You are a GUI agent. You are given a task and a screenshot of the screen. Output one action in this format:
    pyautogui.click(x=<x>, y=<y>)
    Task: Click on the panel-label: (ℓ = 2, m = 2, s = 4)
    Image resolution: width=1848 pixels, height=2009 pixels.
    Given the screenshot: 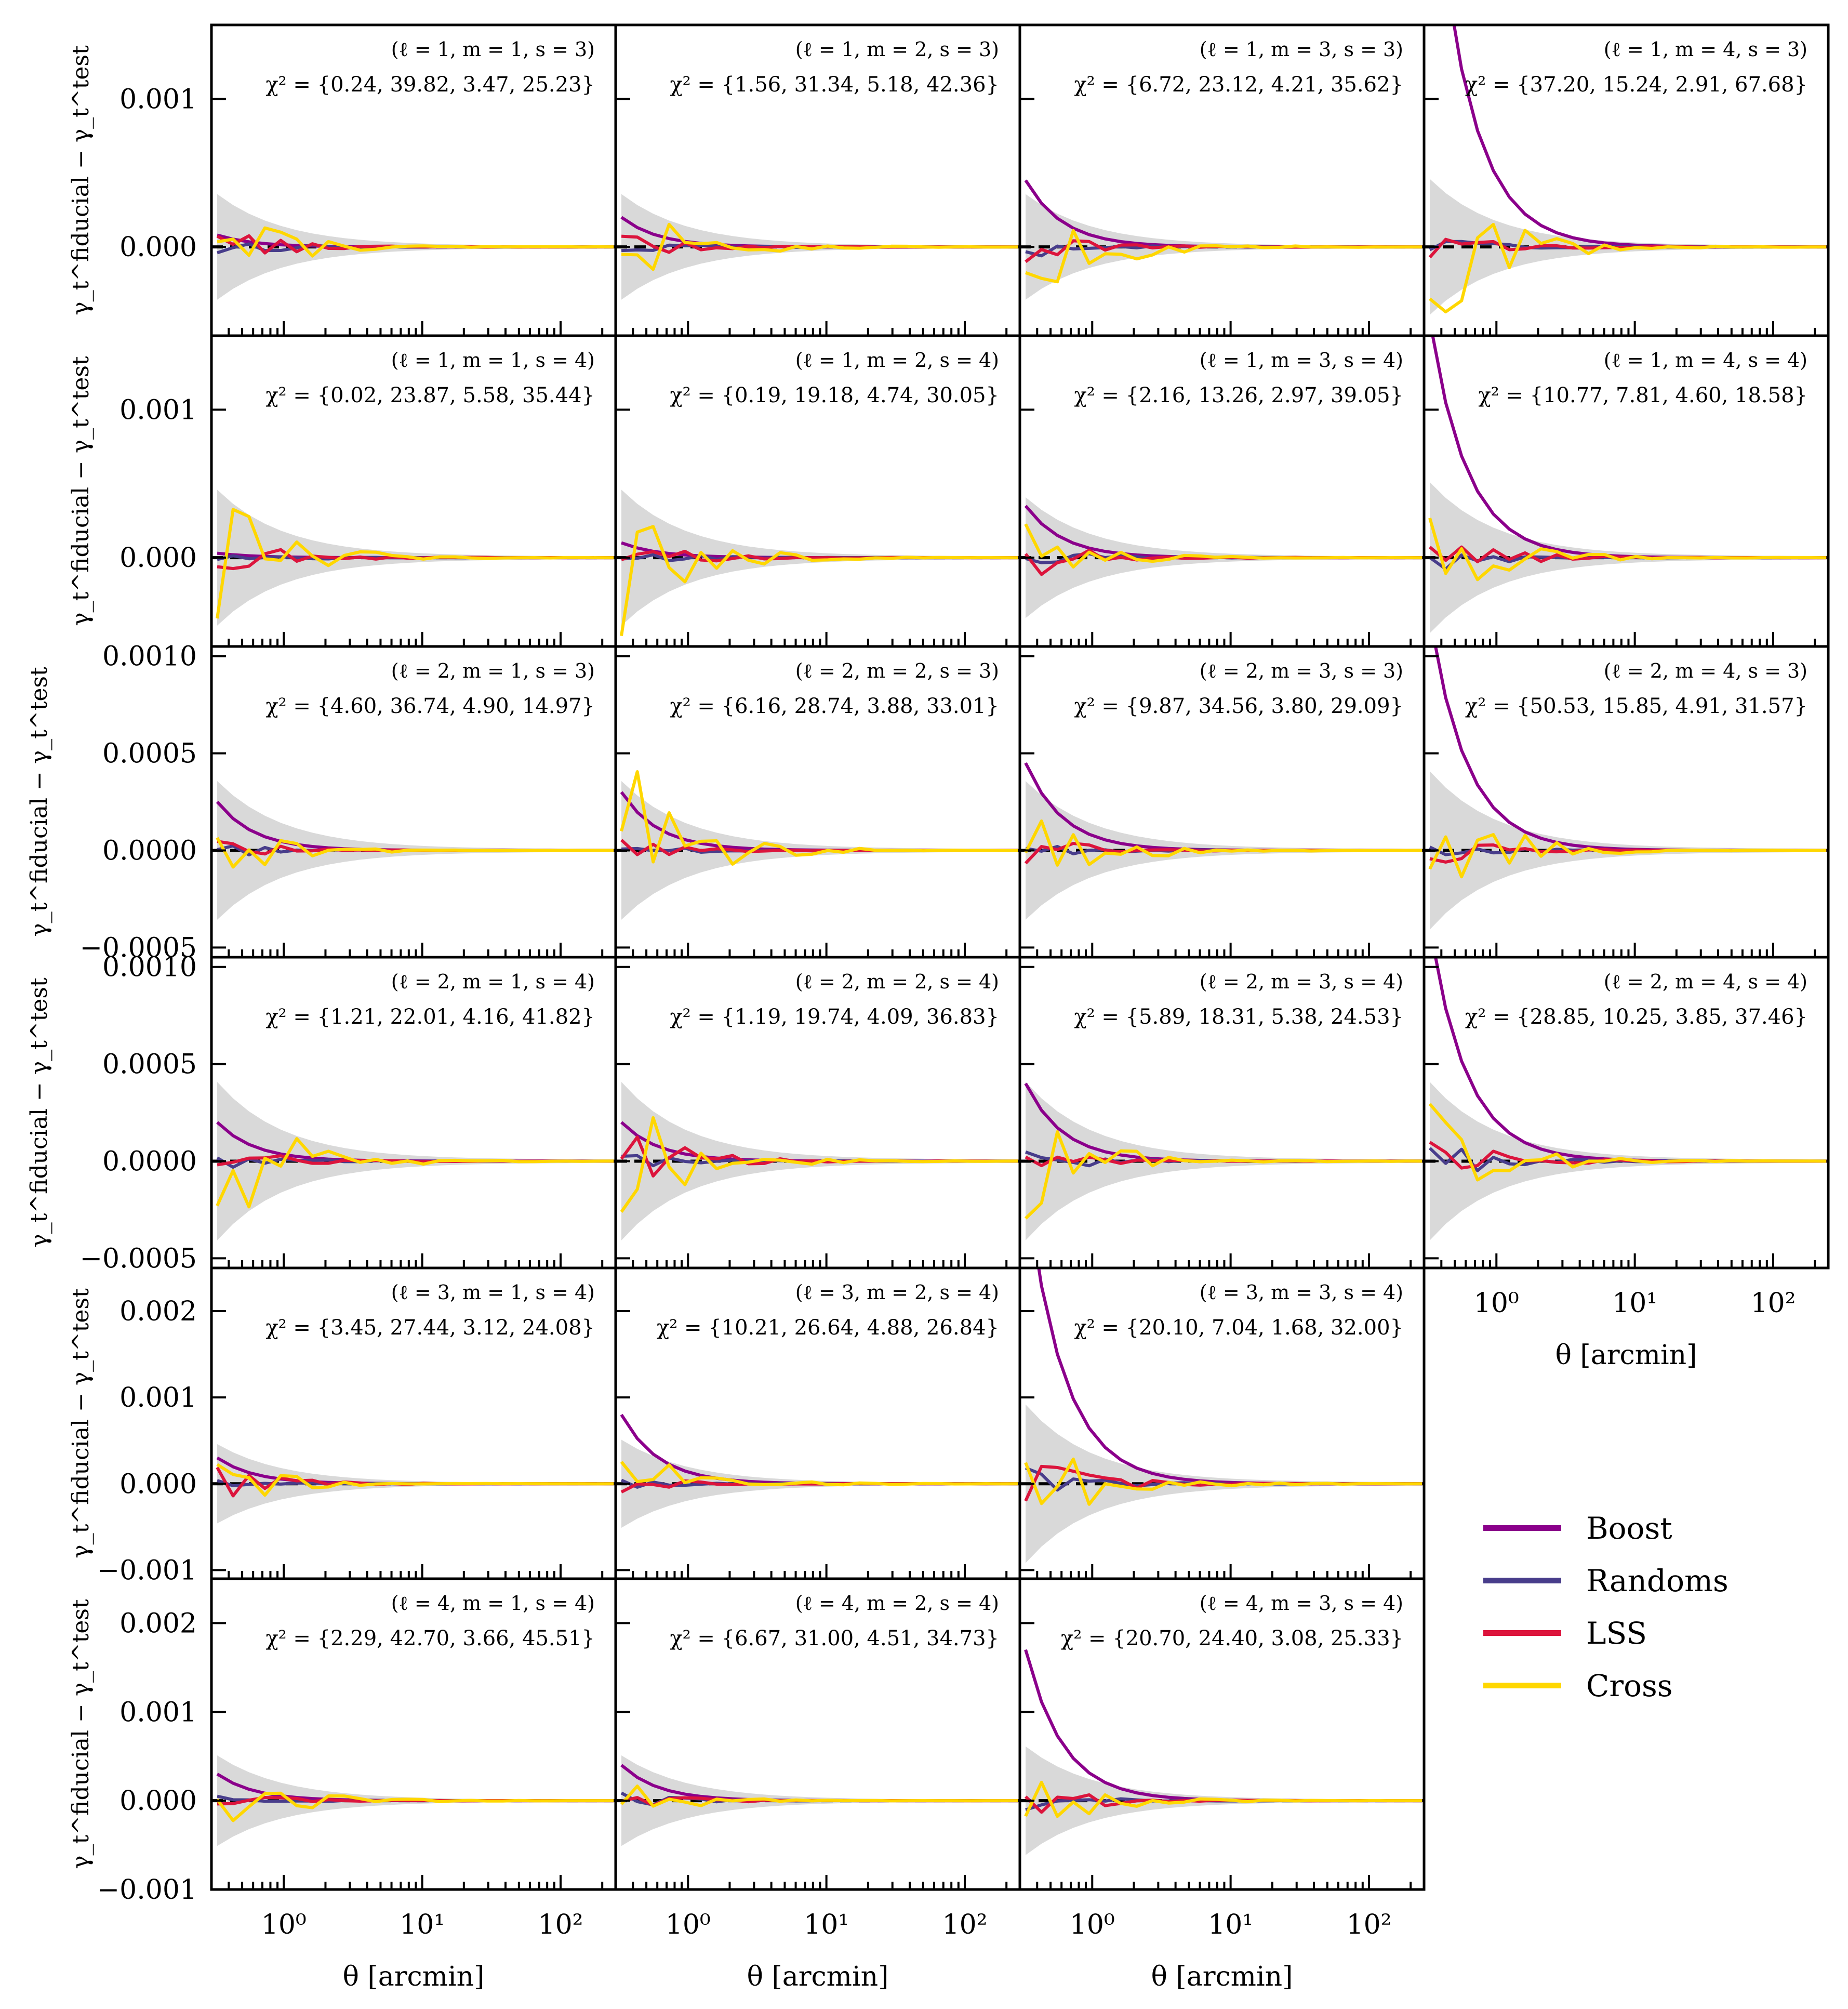 What is the action you would take?
    pyautogui.click(x=897, y=982)
    